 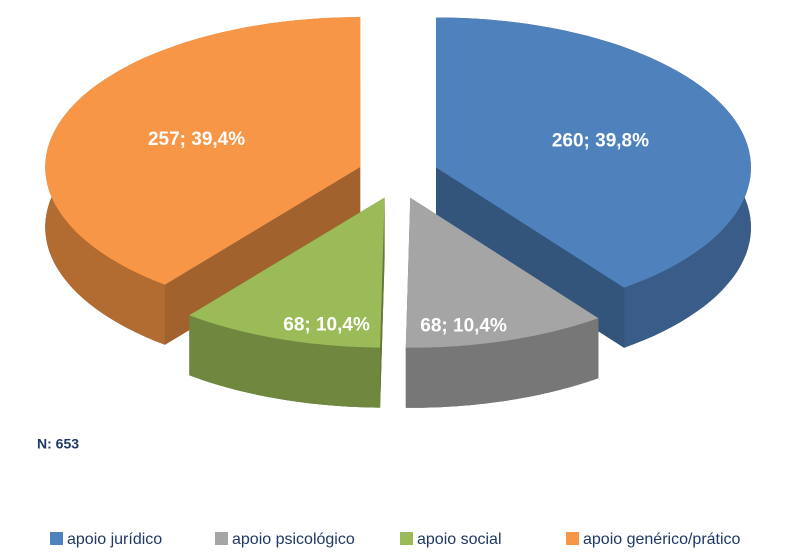 I want to click on annotation: N: 653, so click(x=58, y=444).